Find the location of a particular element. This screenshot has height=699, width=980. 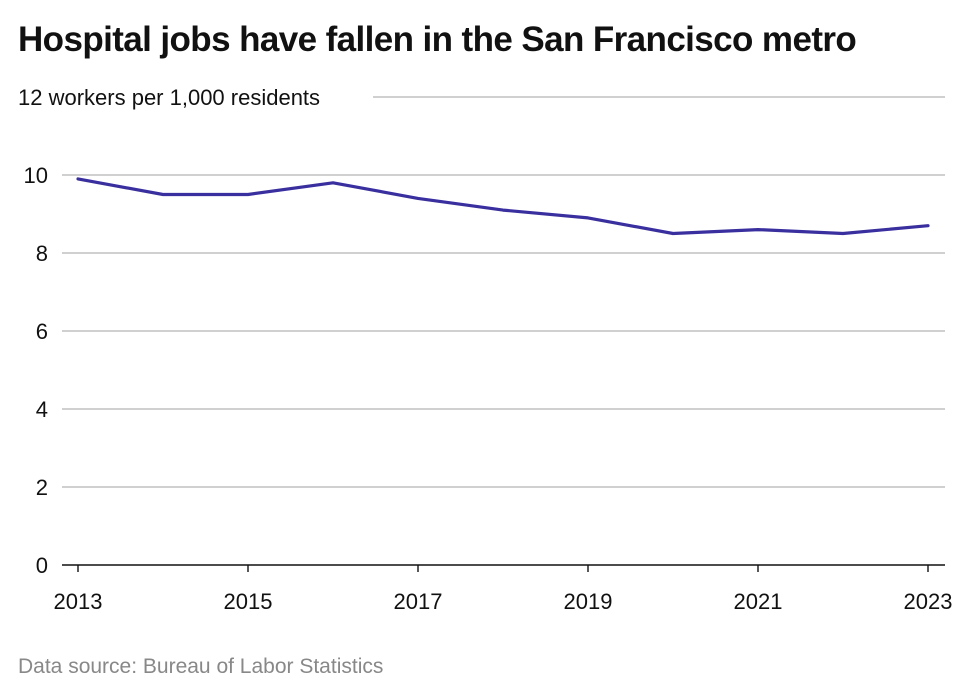

y-tick-label-10: 10 is located at coordinates (36, 175).